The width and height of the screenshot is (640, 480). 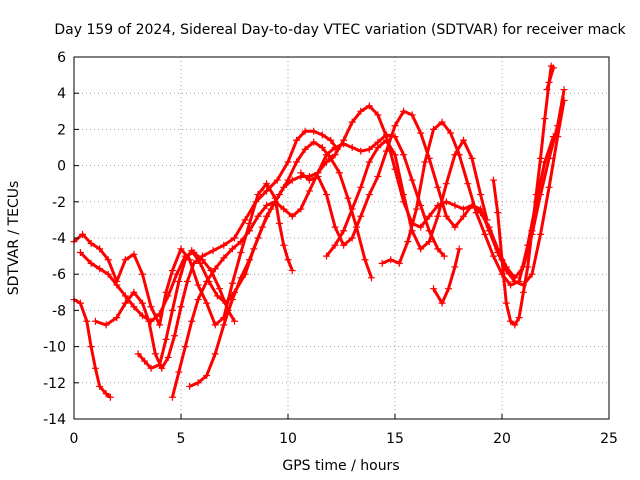 I want to click on x-tick-label: 25, so click(x=609, y=439).